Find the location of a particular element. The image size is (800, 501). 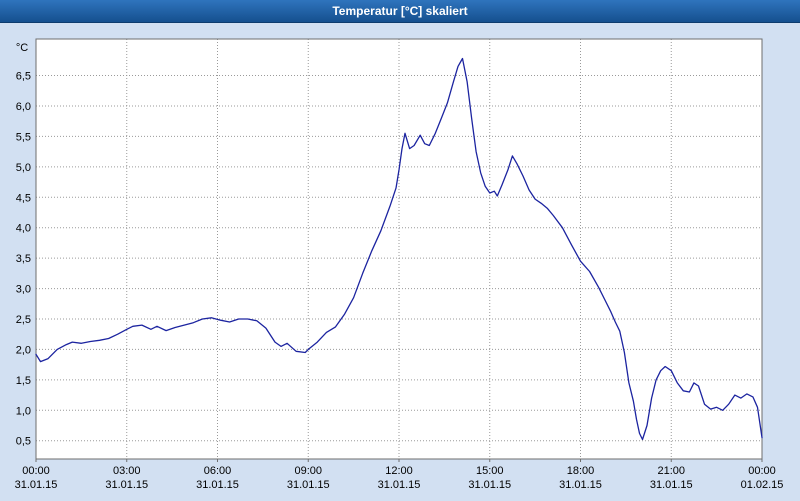

title-bar: Temperatur [°C] skaliert is located at coordinates (400, 11).